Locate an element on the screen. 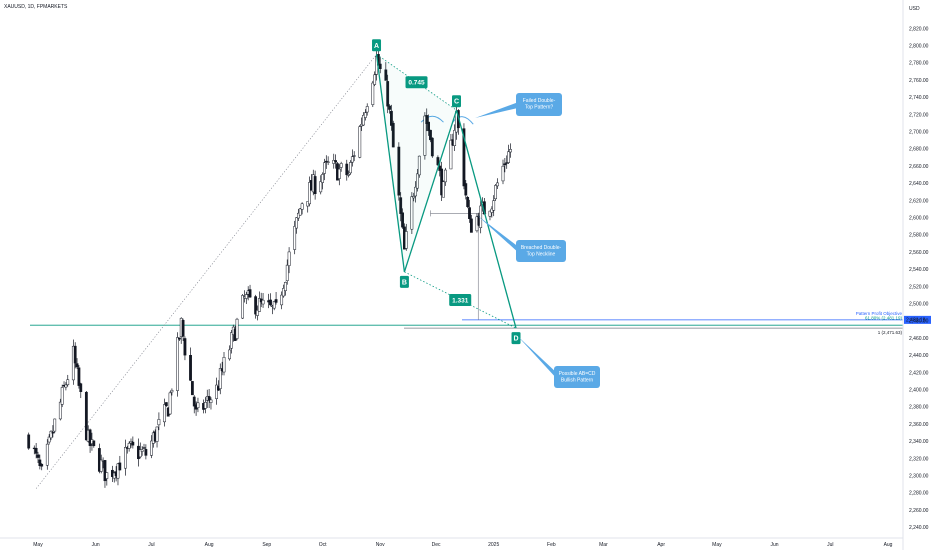 This screenshot has width=932, height=550. time-tick-label: Sep is located at coordinates (266, 545).